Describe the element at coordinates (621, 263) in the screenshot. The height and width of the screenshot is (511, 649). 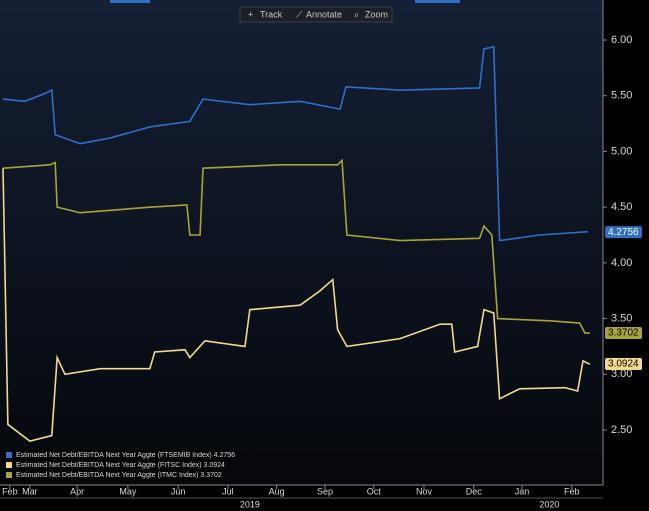
I see `y-tick-label: 4.00` at that location.